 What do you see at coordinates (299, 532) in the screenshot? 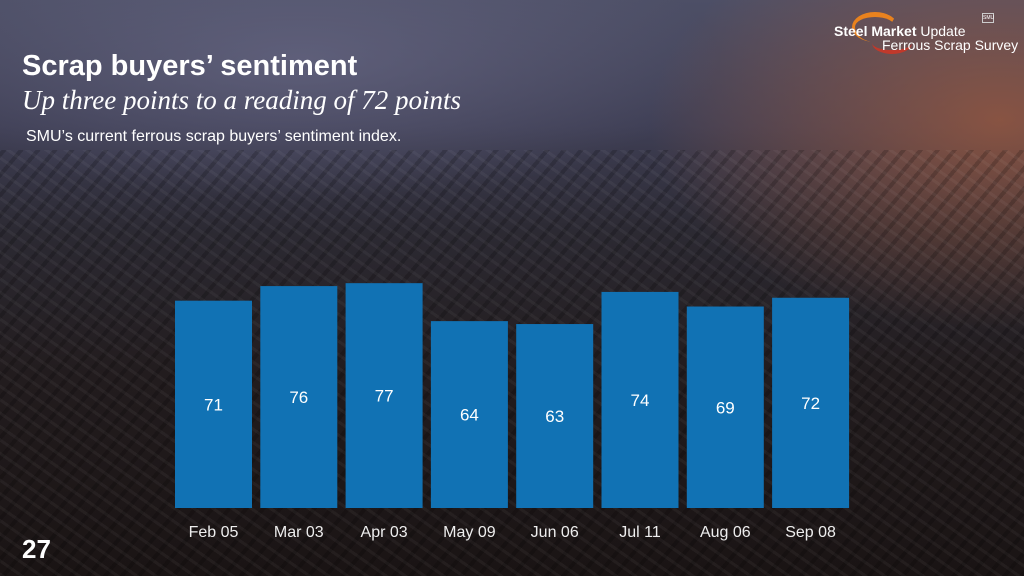
I see `x-tick-label: Mar 03` at bounding box center [299, 532].